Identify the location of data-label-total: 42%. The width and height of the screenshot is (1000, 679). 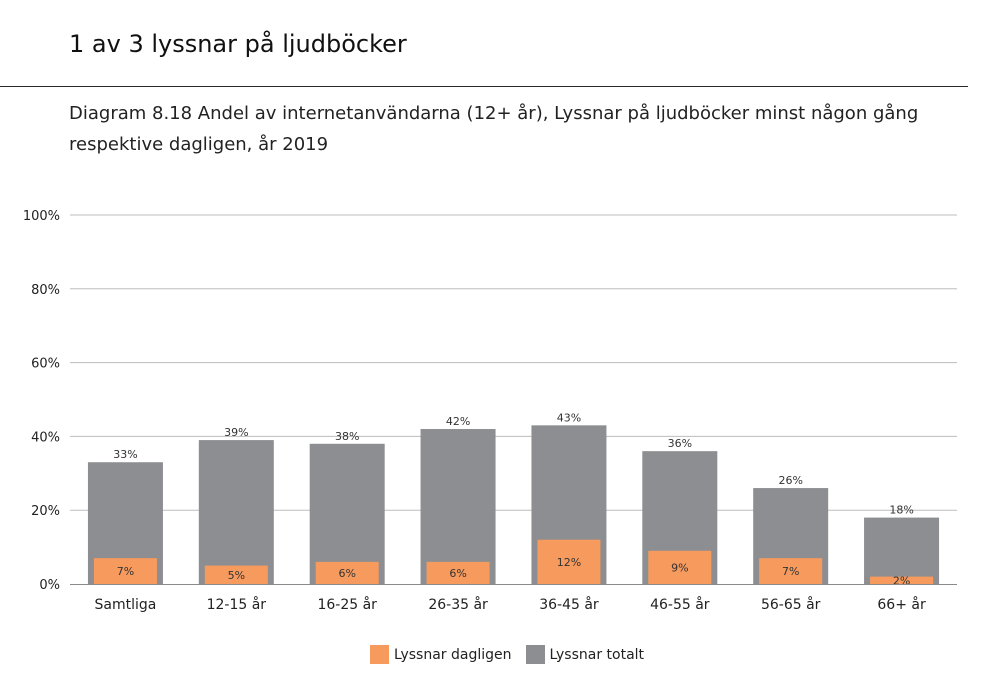
(458, 421).